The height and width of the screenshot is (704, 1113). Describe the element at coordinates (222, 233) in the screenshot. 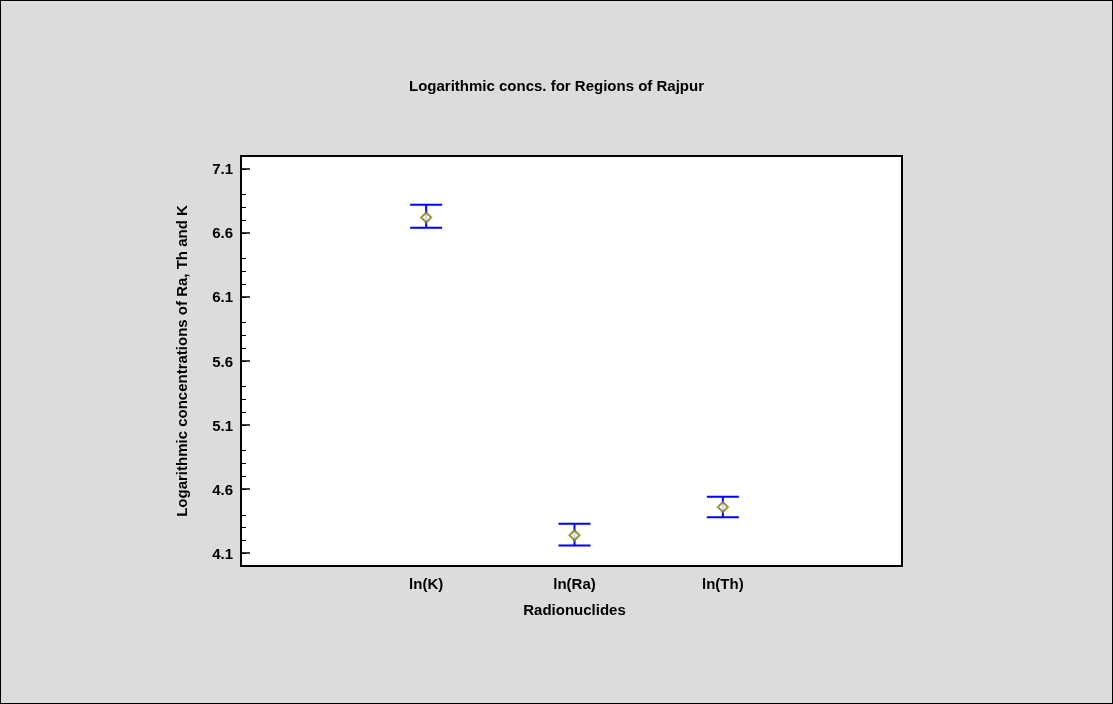

I see `y-tick-label: 6.6` at that location.